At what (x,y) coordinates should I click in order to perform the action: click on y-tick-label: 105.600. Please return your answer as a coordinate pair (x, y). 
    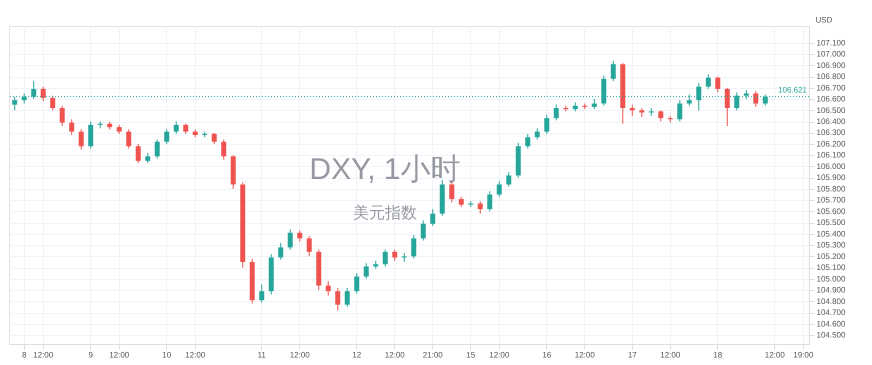
    Looking at the image, I should click on (831, 211).